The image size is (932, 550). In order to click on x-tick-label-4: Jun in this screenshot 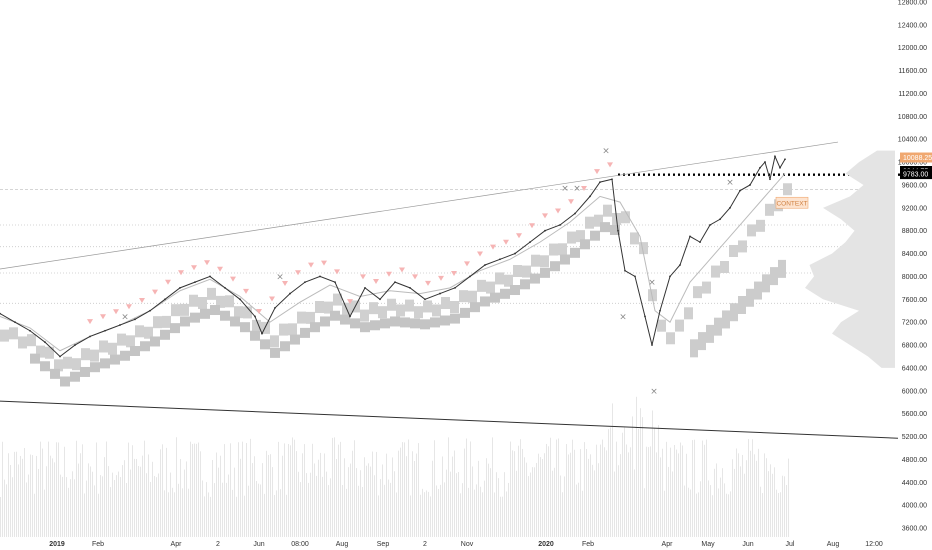, I will do `click(258, 544)`.